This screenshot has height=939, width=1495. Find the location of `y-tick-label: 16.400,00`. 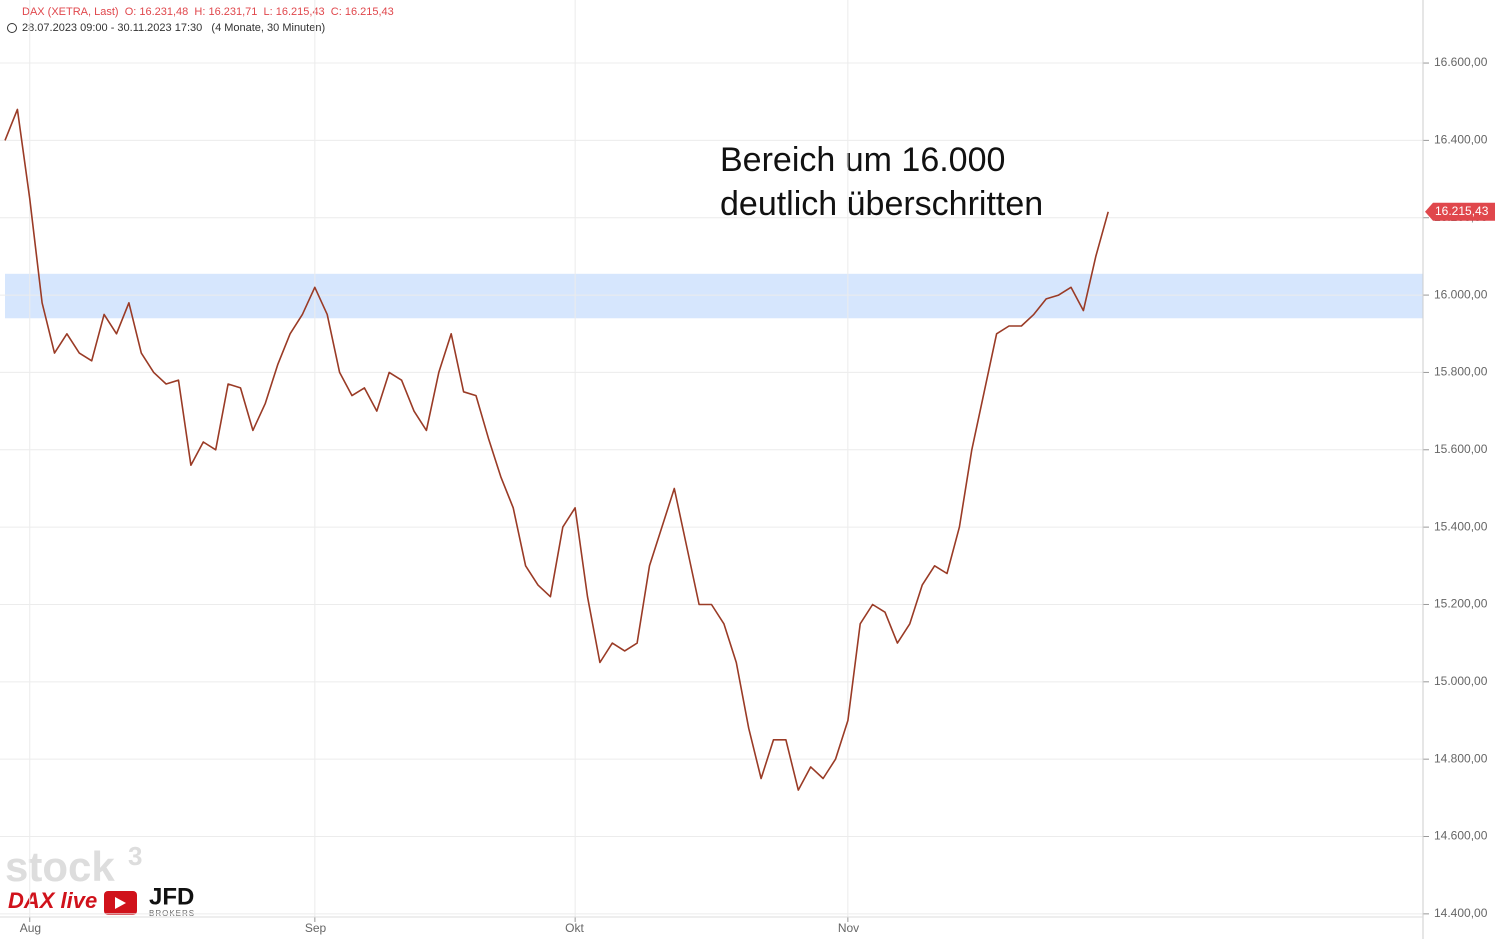

y-tick-label: 16.400,00 is located at coordinates (1461, 140).